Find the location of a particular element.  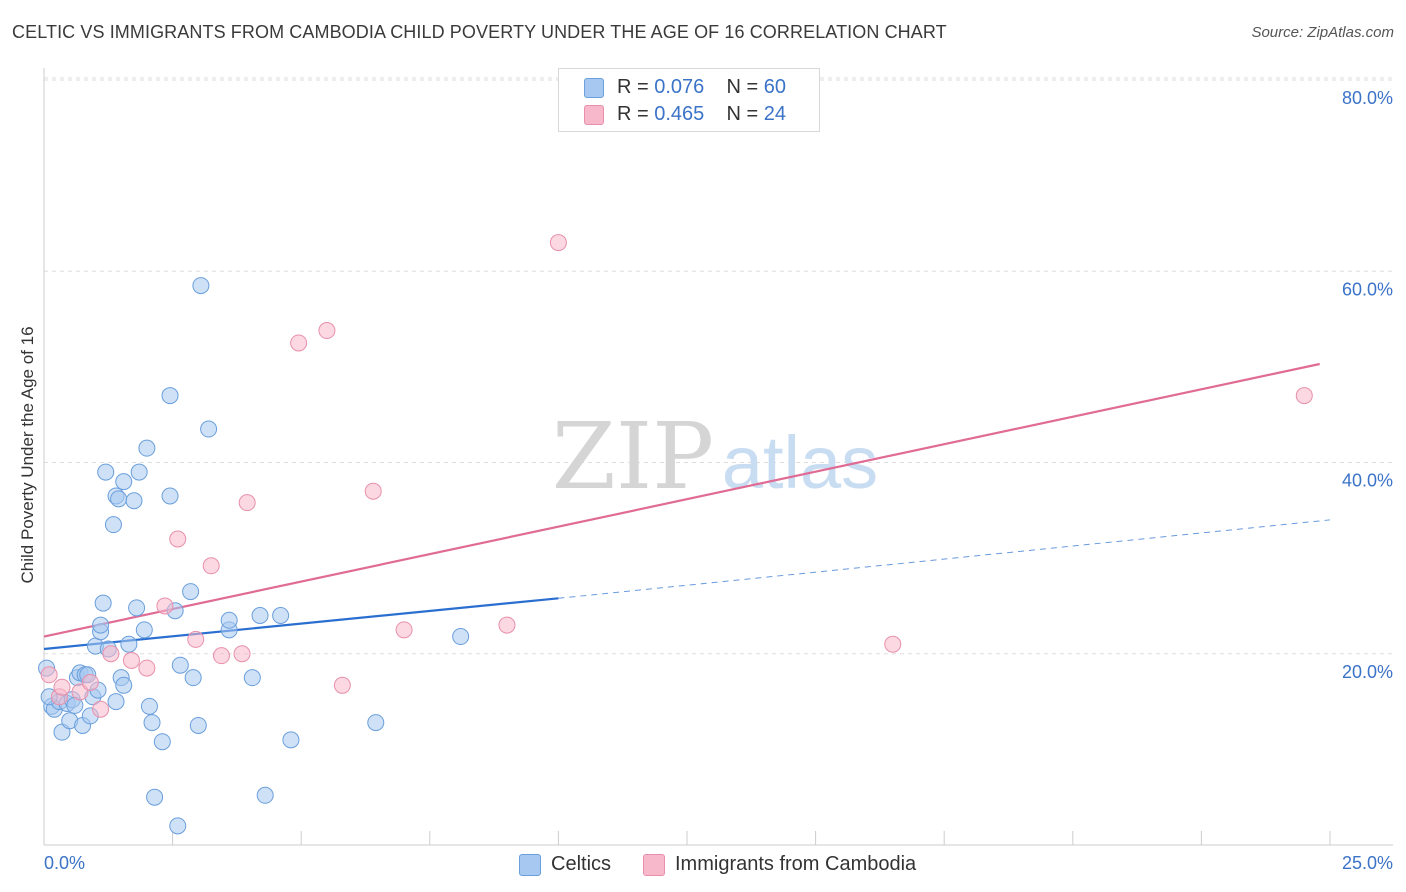

legend-swatch-celtics is located at coordinates (594, 88).